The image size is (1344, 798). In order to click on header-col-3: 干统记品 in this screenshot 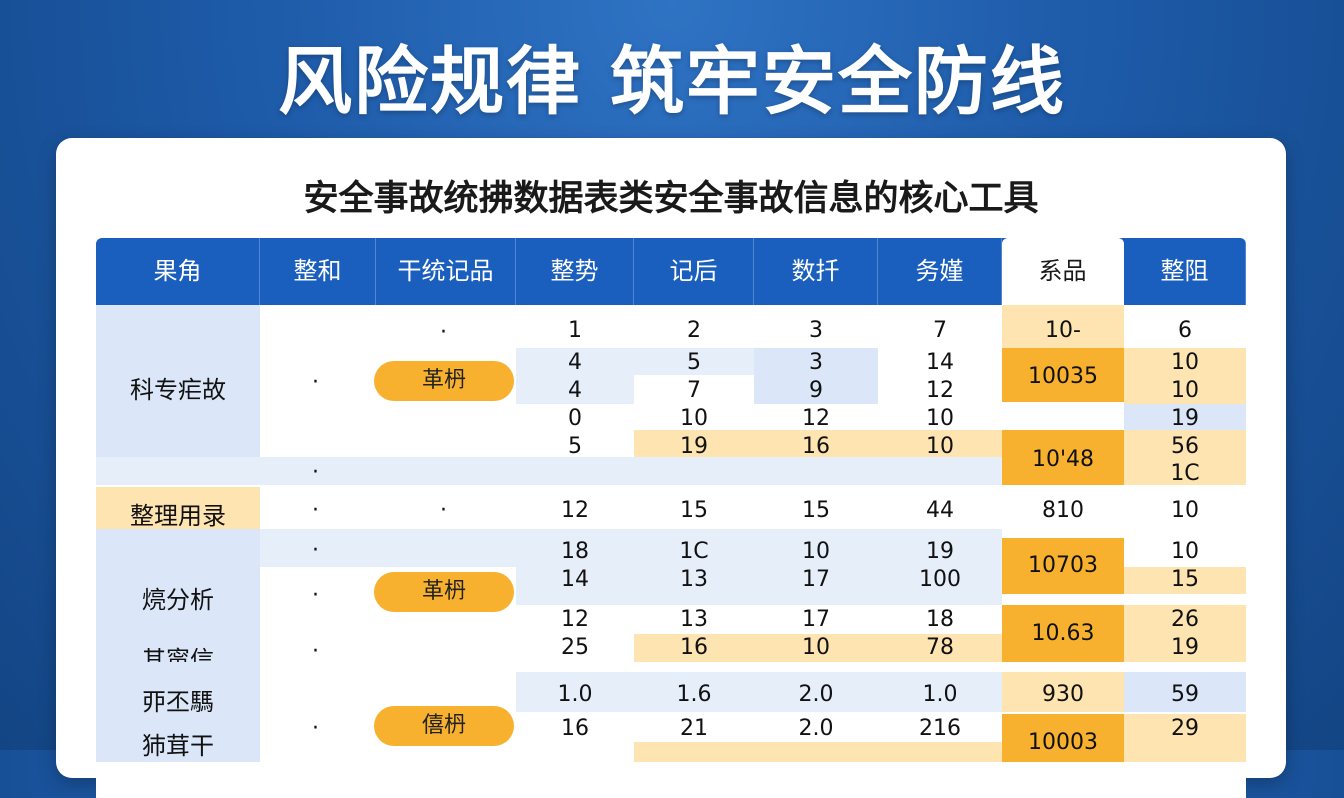, I will do `click(446, 271)`.